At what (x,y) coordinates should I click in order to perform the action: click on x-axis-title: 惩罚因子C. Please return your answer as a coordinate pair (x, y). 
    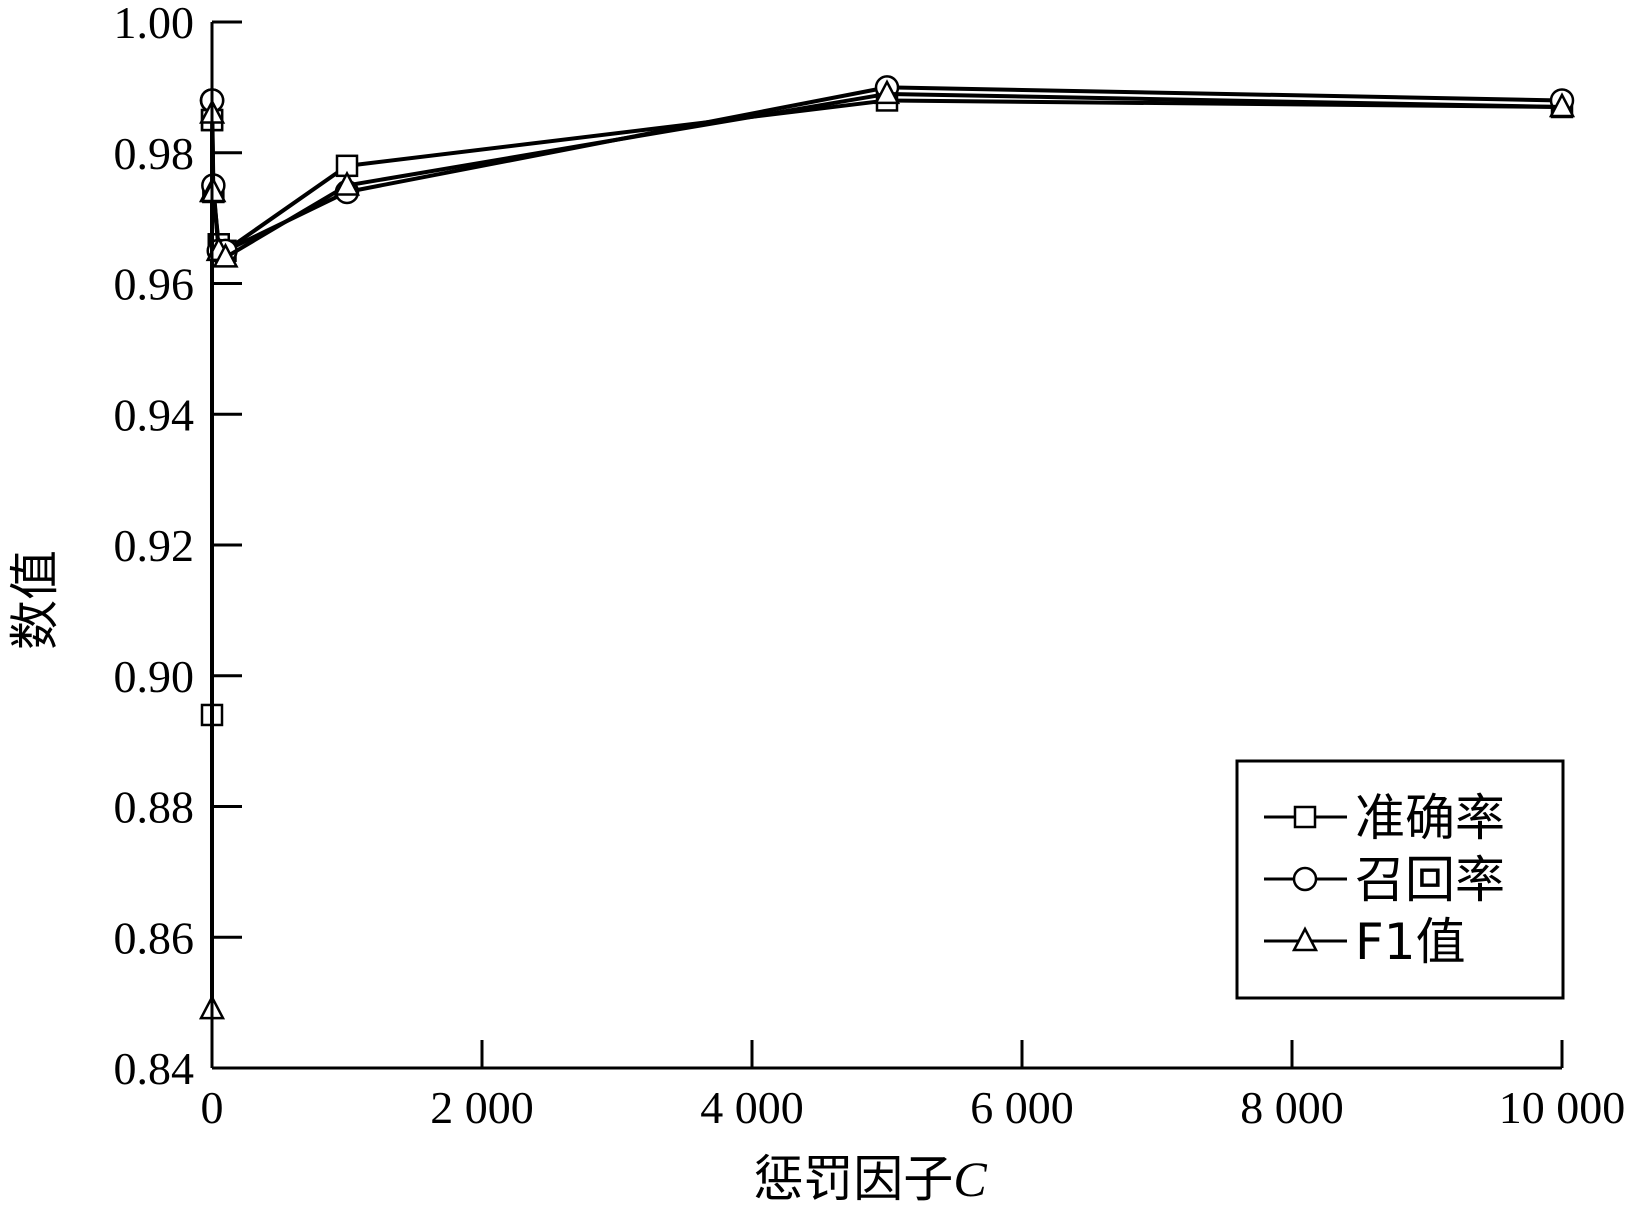
    Looking at the image, I should click on (870, 1179).